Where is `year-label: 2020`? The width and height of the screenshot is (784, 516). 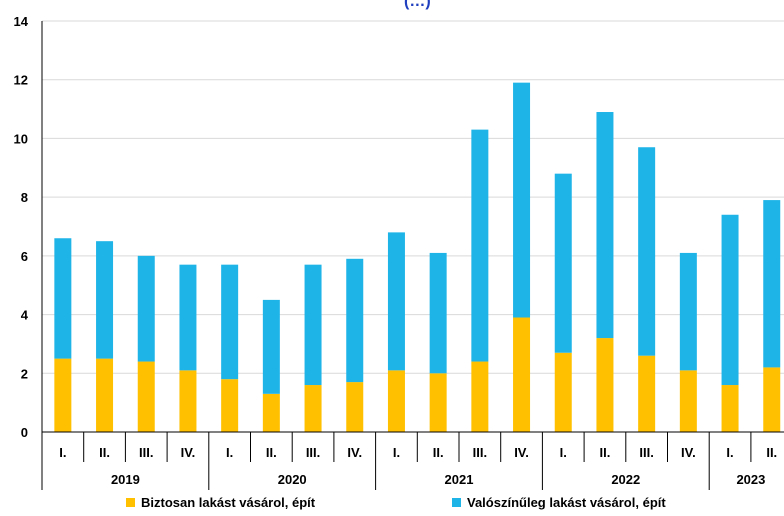
year-label: 2020 is located at coordinates (292, 479).